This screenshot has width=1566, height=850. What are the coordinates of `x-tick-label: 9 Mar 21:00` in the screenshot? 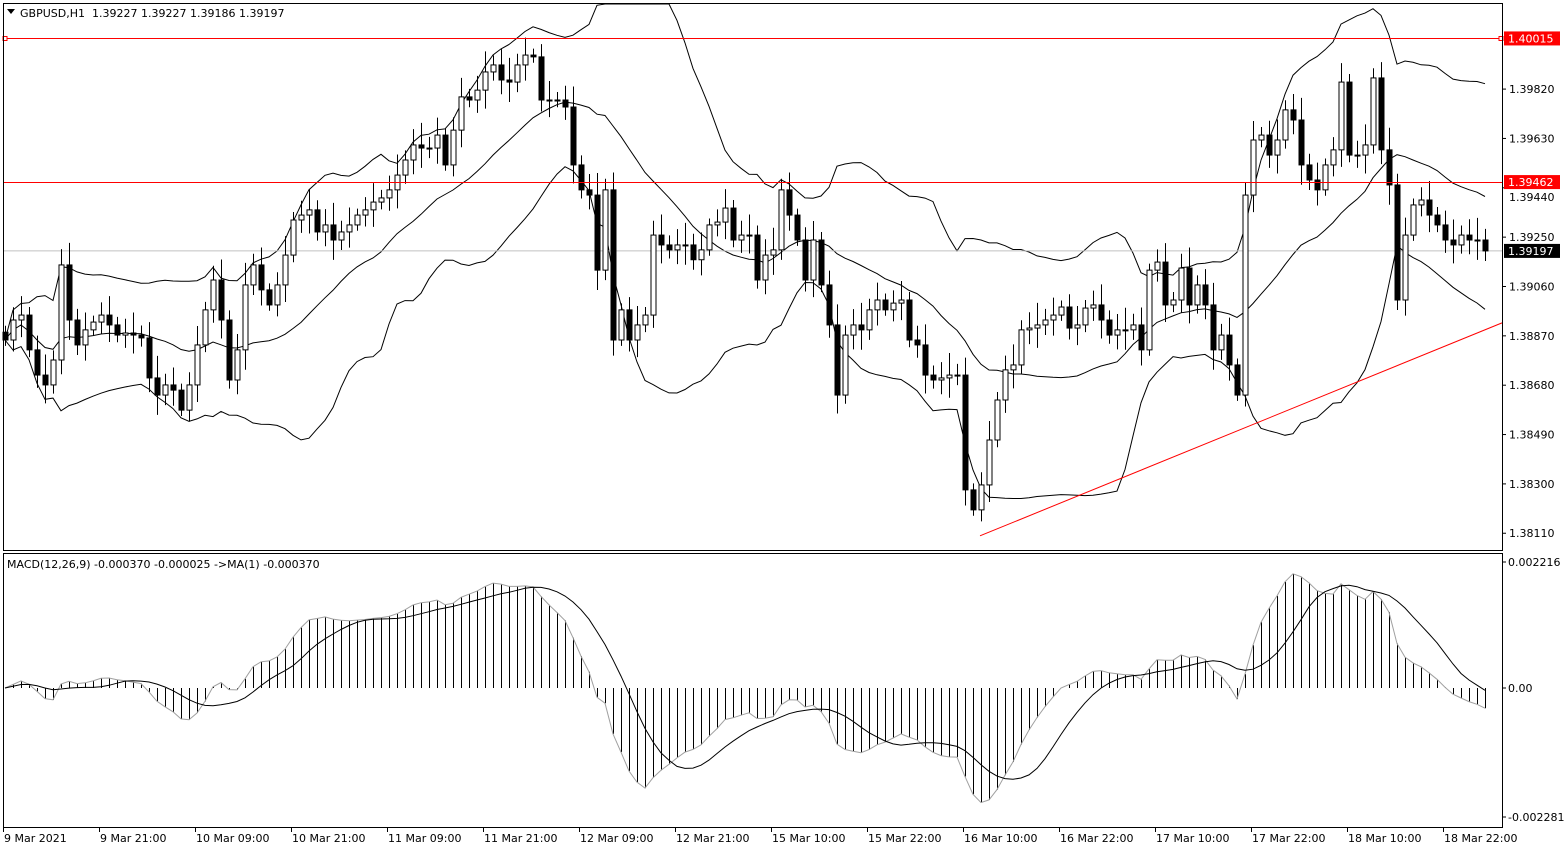 It's located at (133, 838).